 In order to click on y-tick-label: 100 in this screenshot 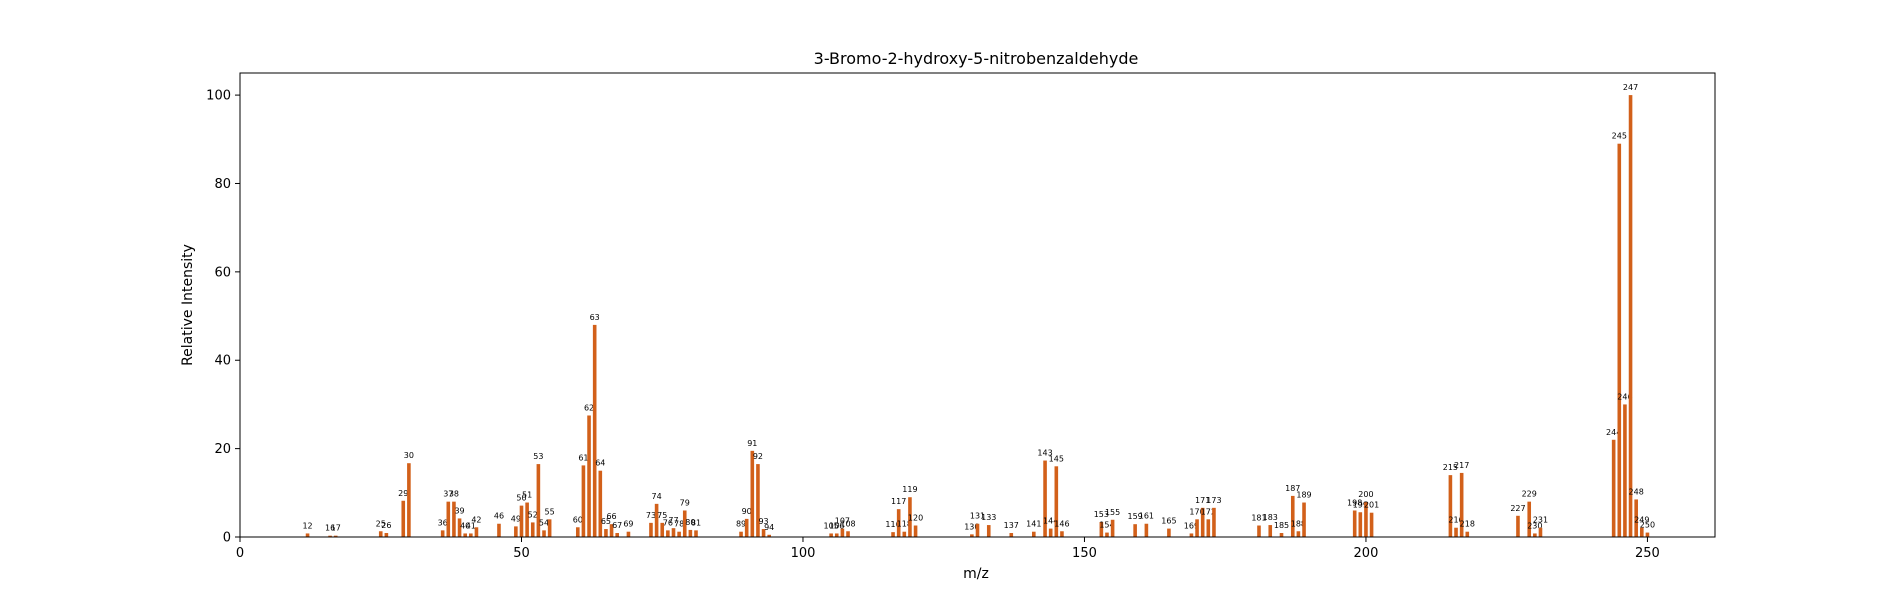, I will do `click(218, 96)`.